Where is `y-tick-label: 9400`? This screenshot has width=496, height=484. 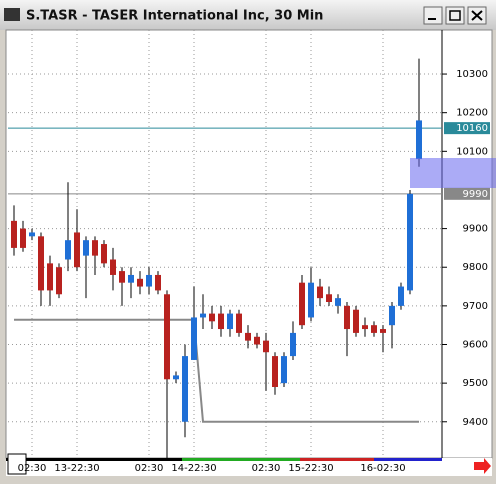 y-tick-label: 9400 is located at coordinates (475, 422).